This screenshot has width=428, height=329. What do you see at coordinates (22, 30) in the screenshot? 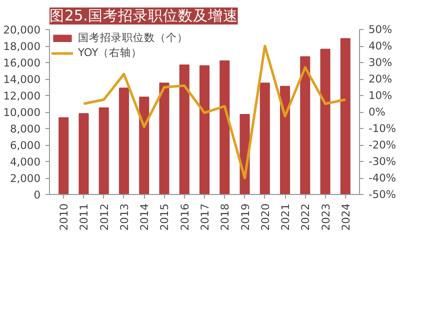
I see `y-tick-label: 20,000` at bounding box center [22, 30].